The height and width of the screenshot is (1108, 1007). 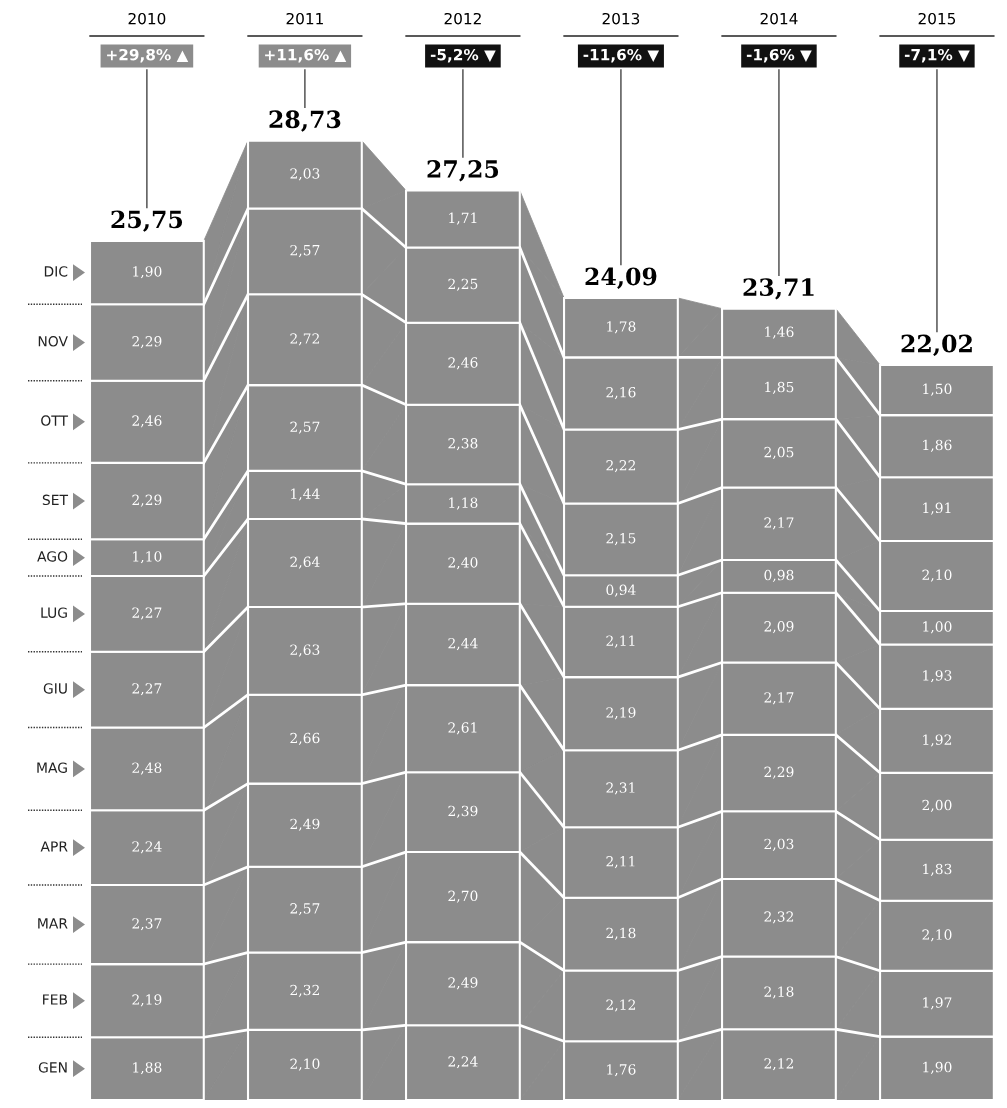 What do you see at coordinates (779, 627) in the screenshot?
I see `data-label: 2,09` at bounding box center [779, 627].